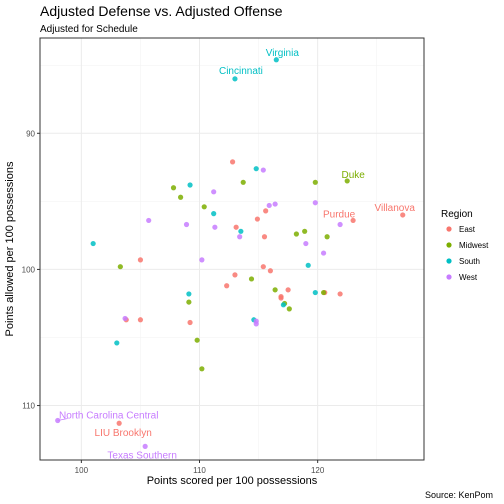 The width and height of the screenshot is (504, 504). Describe the element at coordinates (449, 229) in the screenshot. I see `legend-key-east` at that location.